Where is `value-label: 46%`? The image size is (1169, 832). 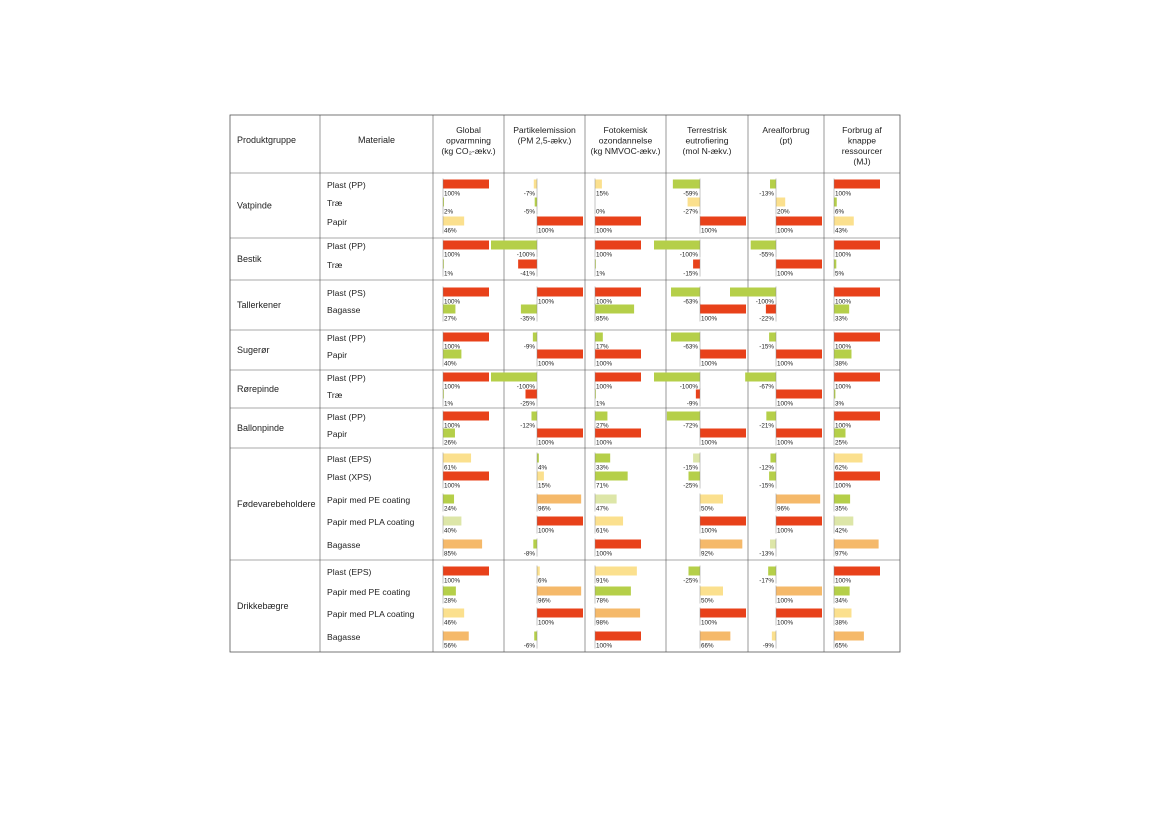 value-label: 46% is located at coordinates (450, 623).